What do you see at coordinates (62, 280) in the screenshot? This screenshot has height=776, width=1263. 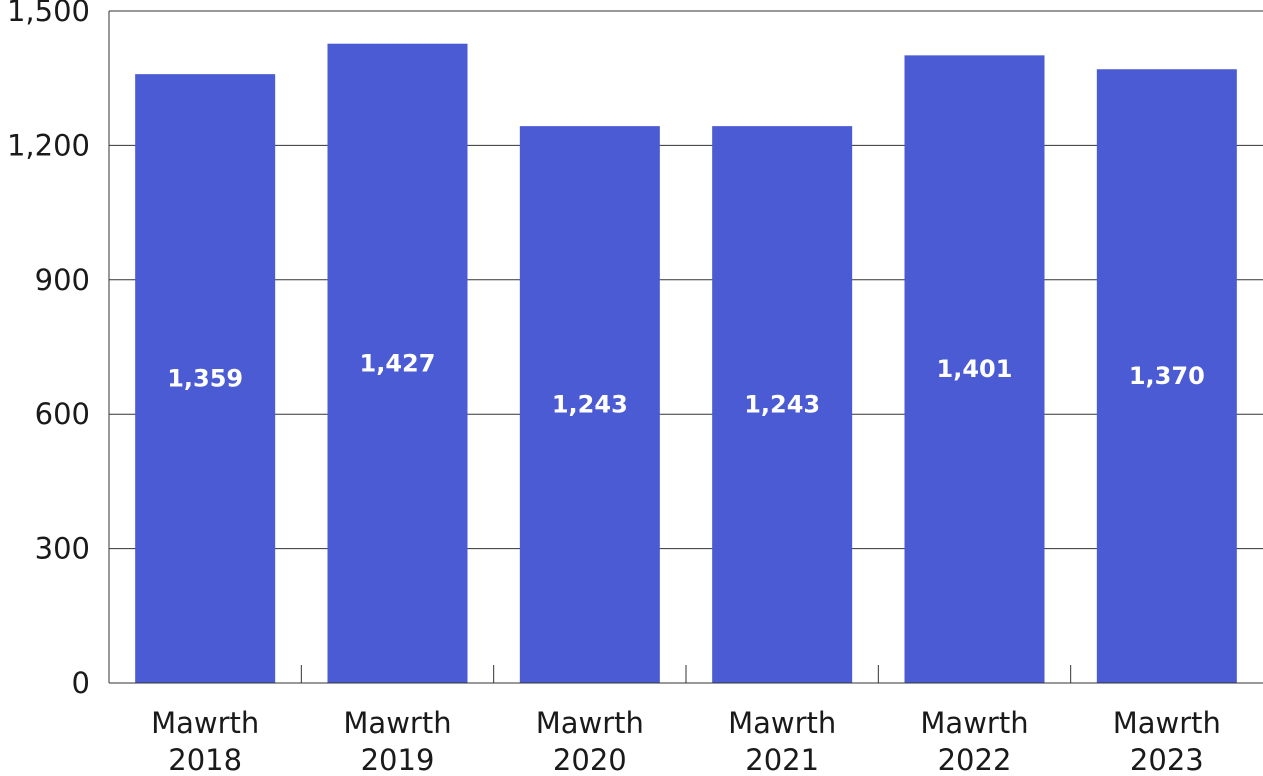 I see `y-tick-label: 900` at bounding box center [62, 280].